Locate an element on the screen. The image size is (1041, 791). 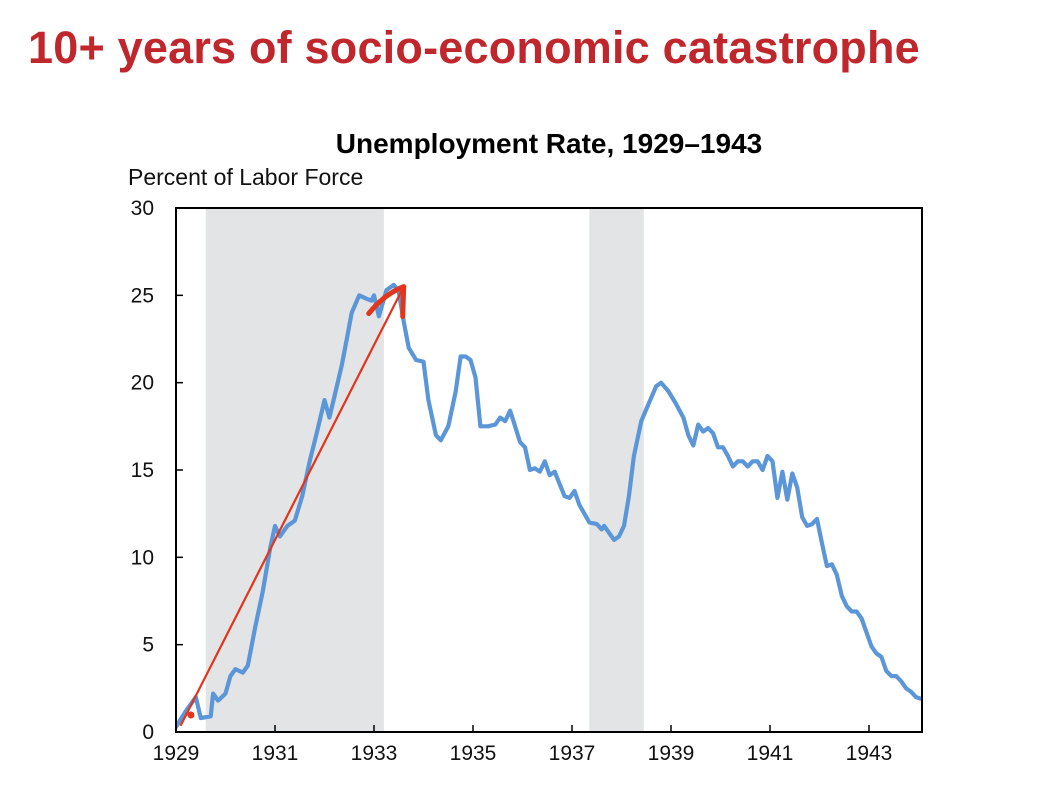
x-axis: 1929 1931 1933 1935 1937 1939 1941 1943 is located at coordinates (523, 745).